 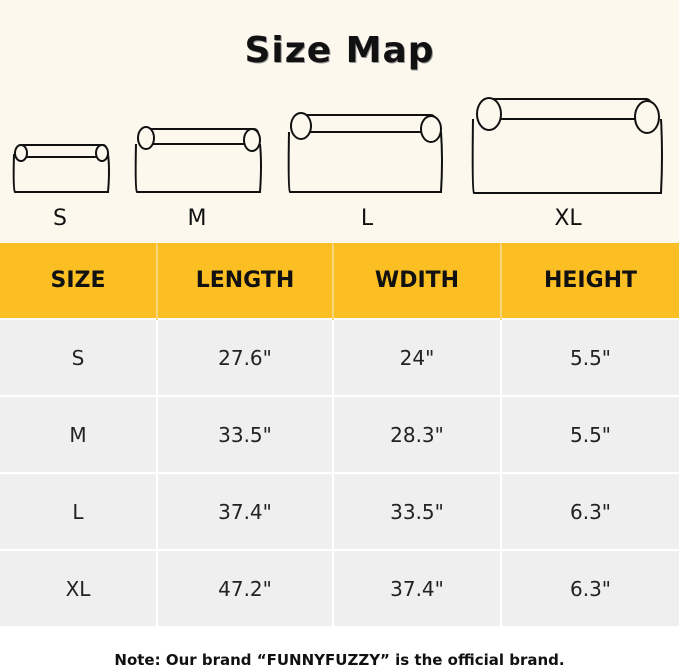 I want to click on bed-illustration-s, so click(x=61, y=168).